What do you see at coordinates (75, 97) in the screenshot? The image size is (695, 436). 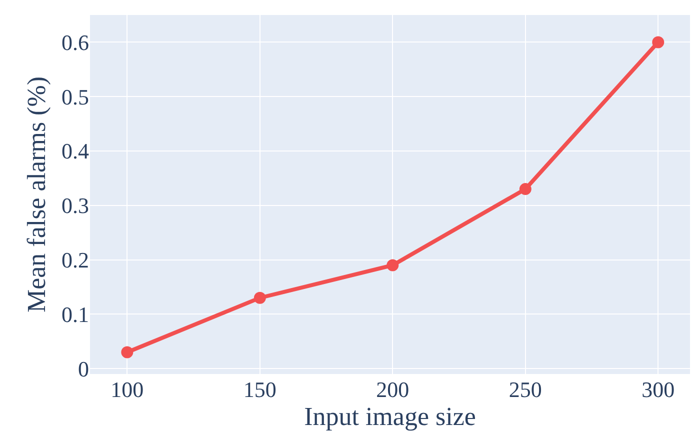 I see `y-tick-label: 0.5` at bounding box center [75, 97].